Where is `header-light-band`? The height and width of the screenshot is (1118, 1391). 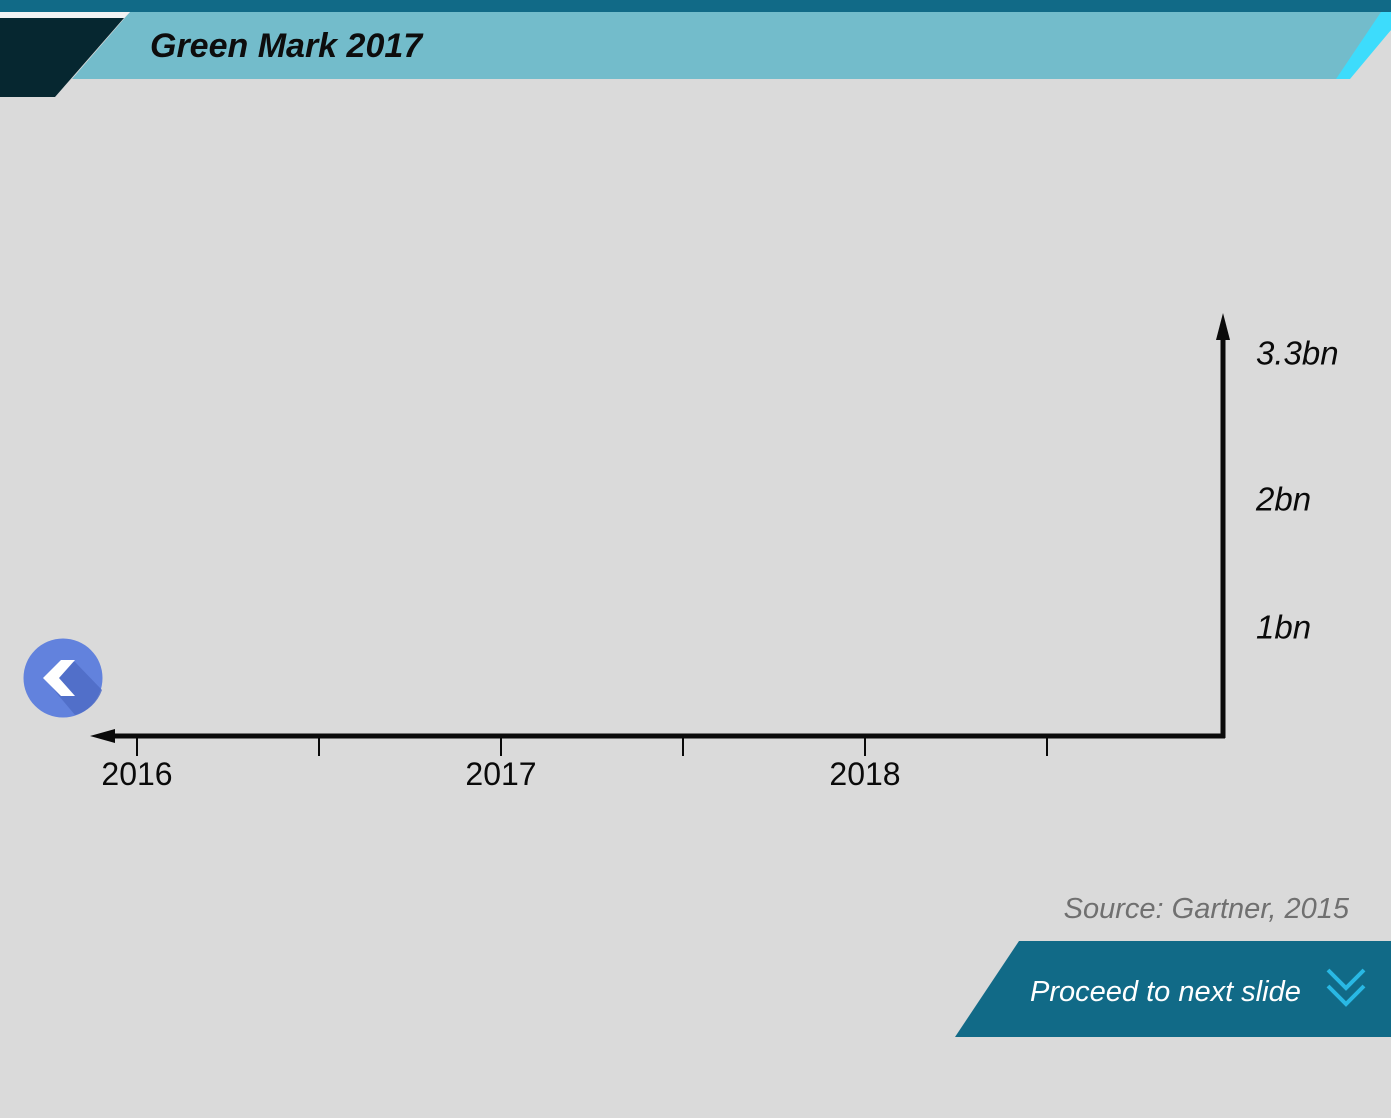 header-light-band is located at coordinates (731, 45).